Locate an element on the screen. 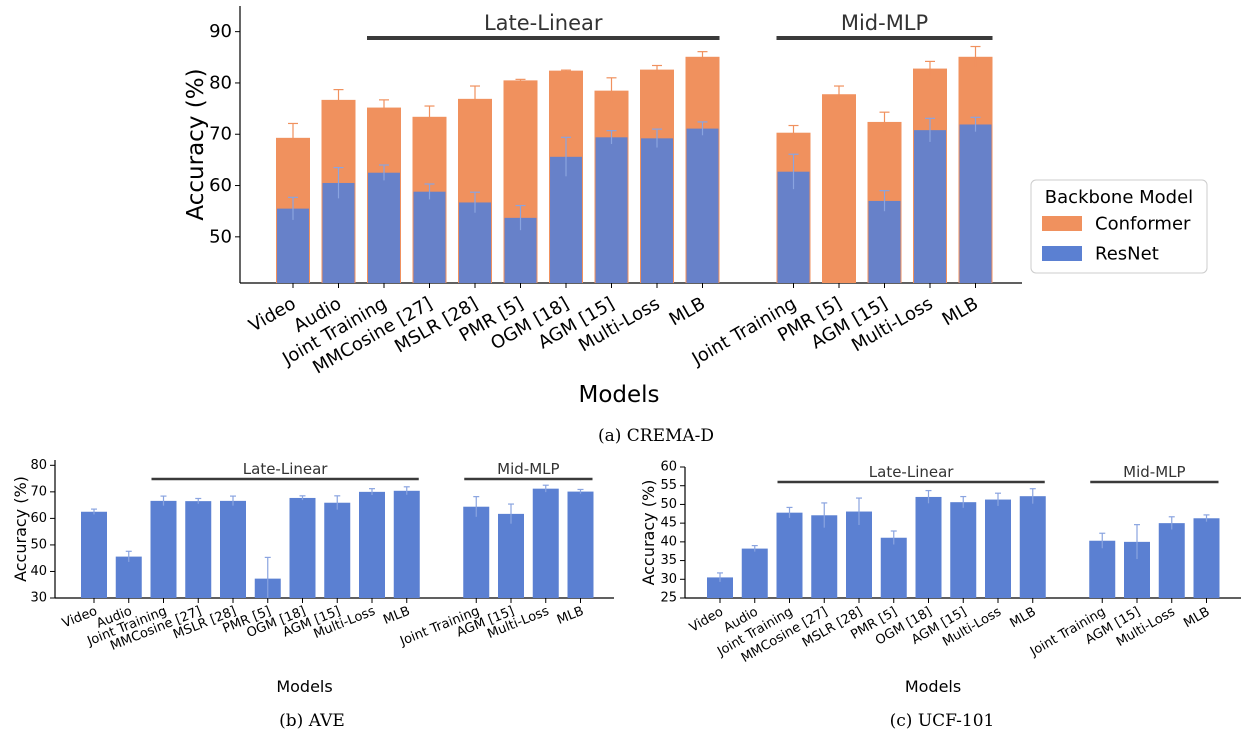  y-tick-label: 55 is located at coordinates (668, 485).